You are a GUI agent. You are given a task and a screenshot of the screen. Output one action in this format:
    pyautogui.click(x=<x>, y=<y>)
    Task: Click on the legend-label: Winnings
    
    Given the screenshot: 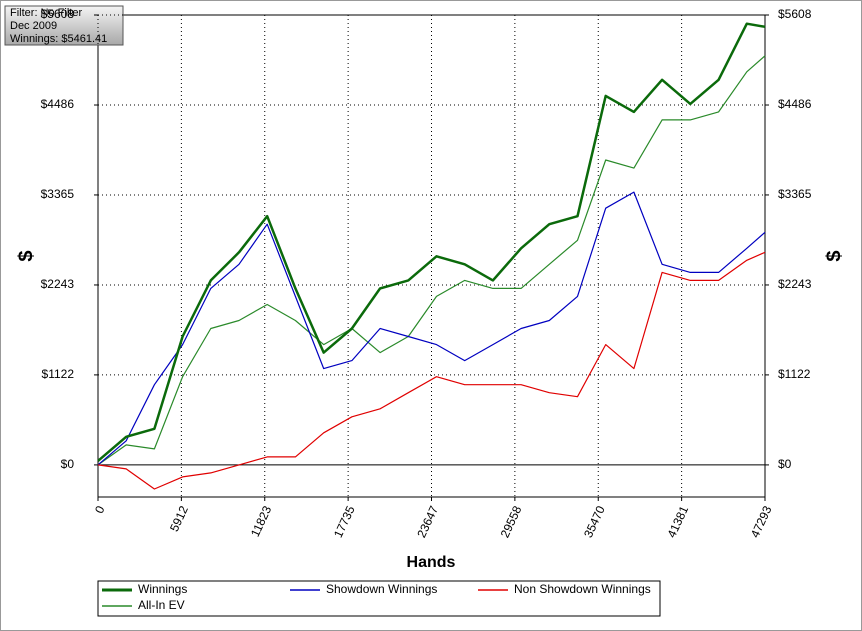 What is the action you would take?
    pyautogui.click(x=162, y=589)
    